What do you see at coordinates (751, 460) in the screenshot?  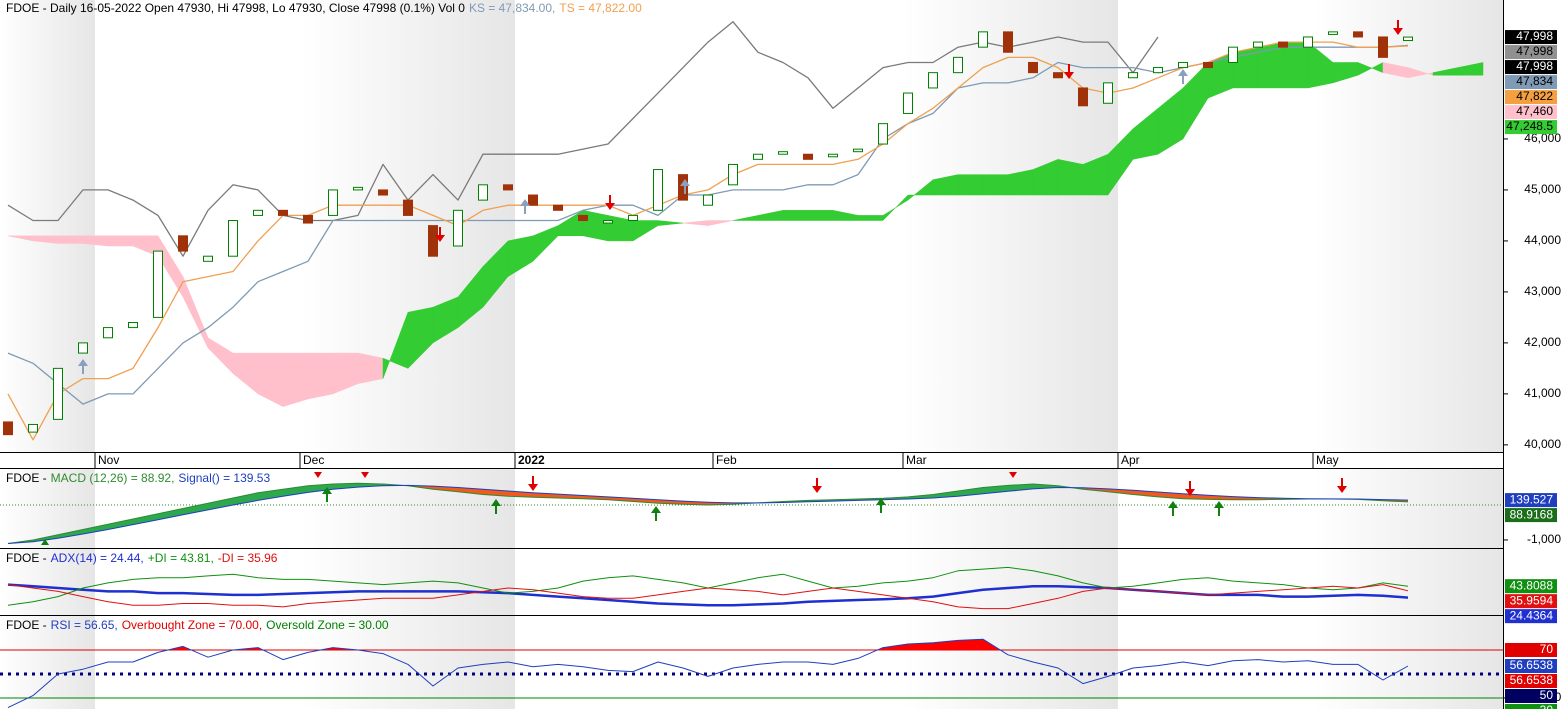 I see `date-strip` at bounding box center [751, 460].